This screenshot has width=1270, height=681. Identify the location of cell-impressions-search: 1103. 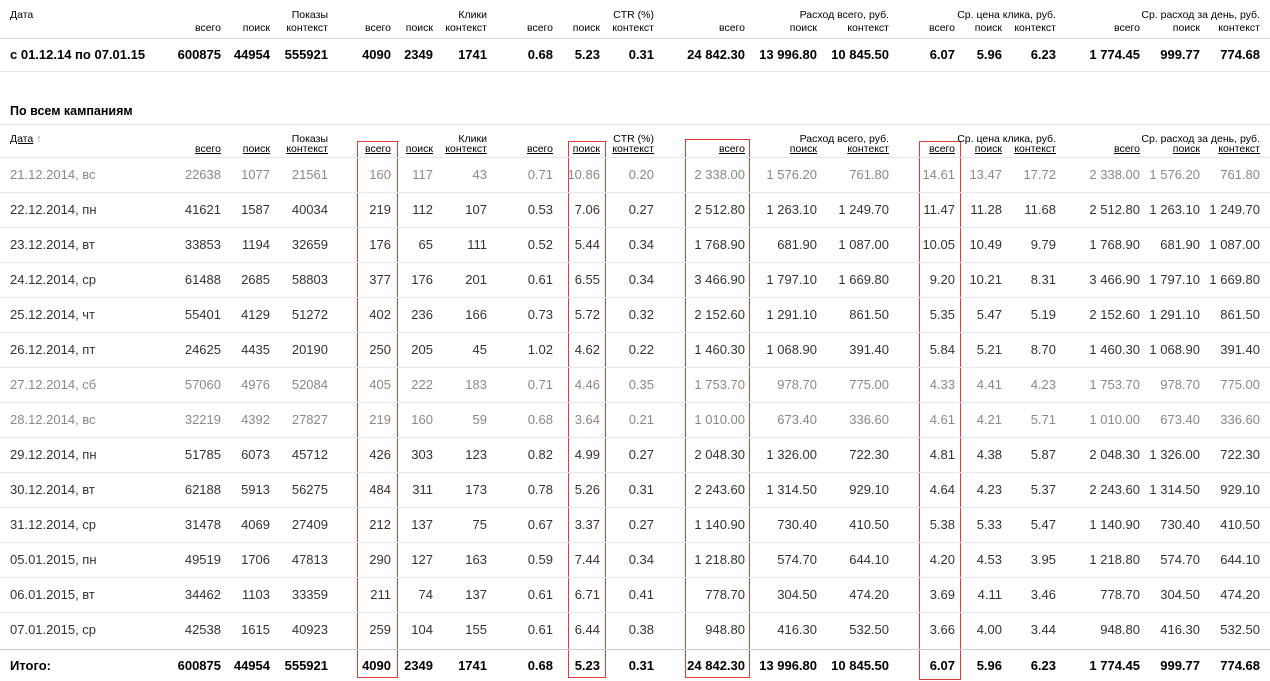
(256, 594).